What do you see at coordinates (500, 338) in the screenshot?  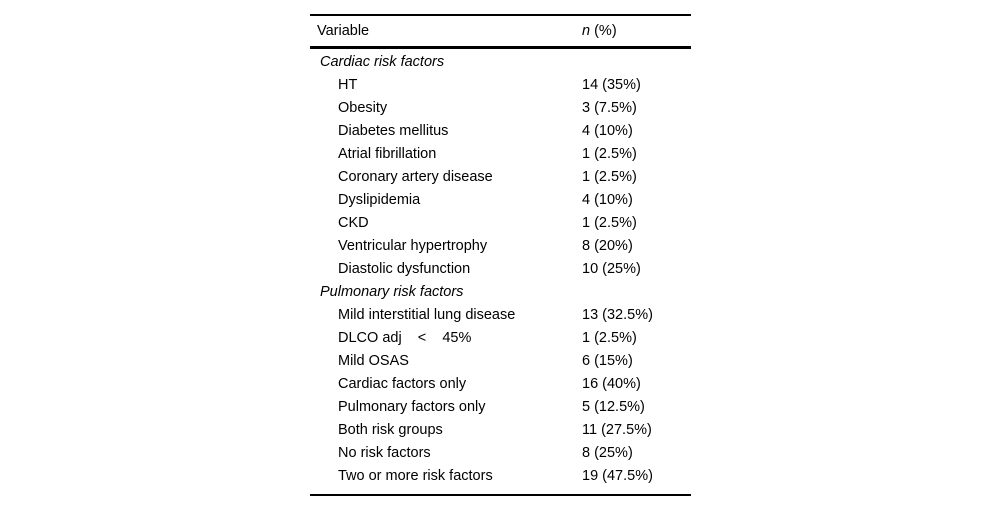 I see `table-row: DLCO adj < 45% 1 (2.5%)` at bounding box center [500, 338].